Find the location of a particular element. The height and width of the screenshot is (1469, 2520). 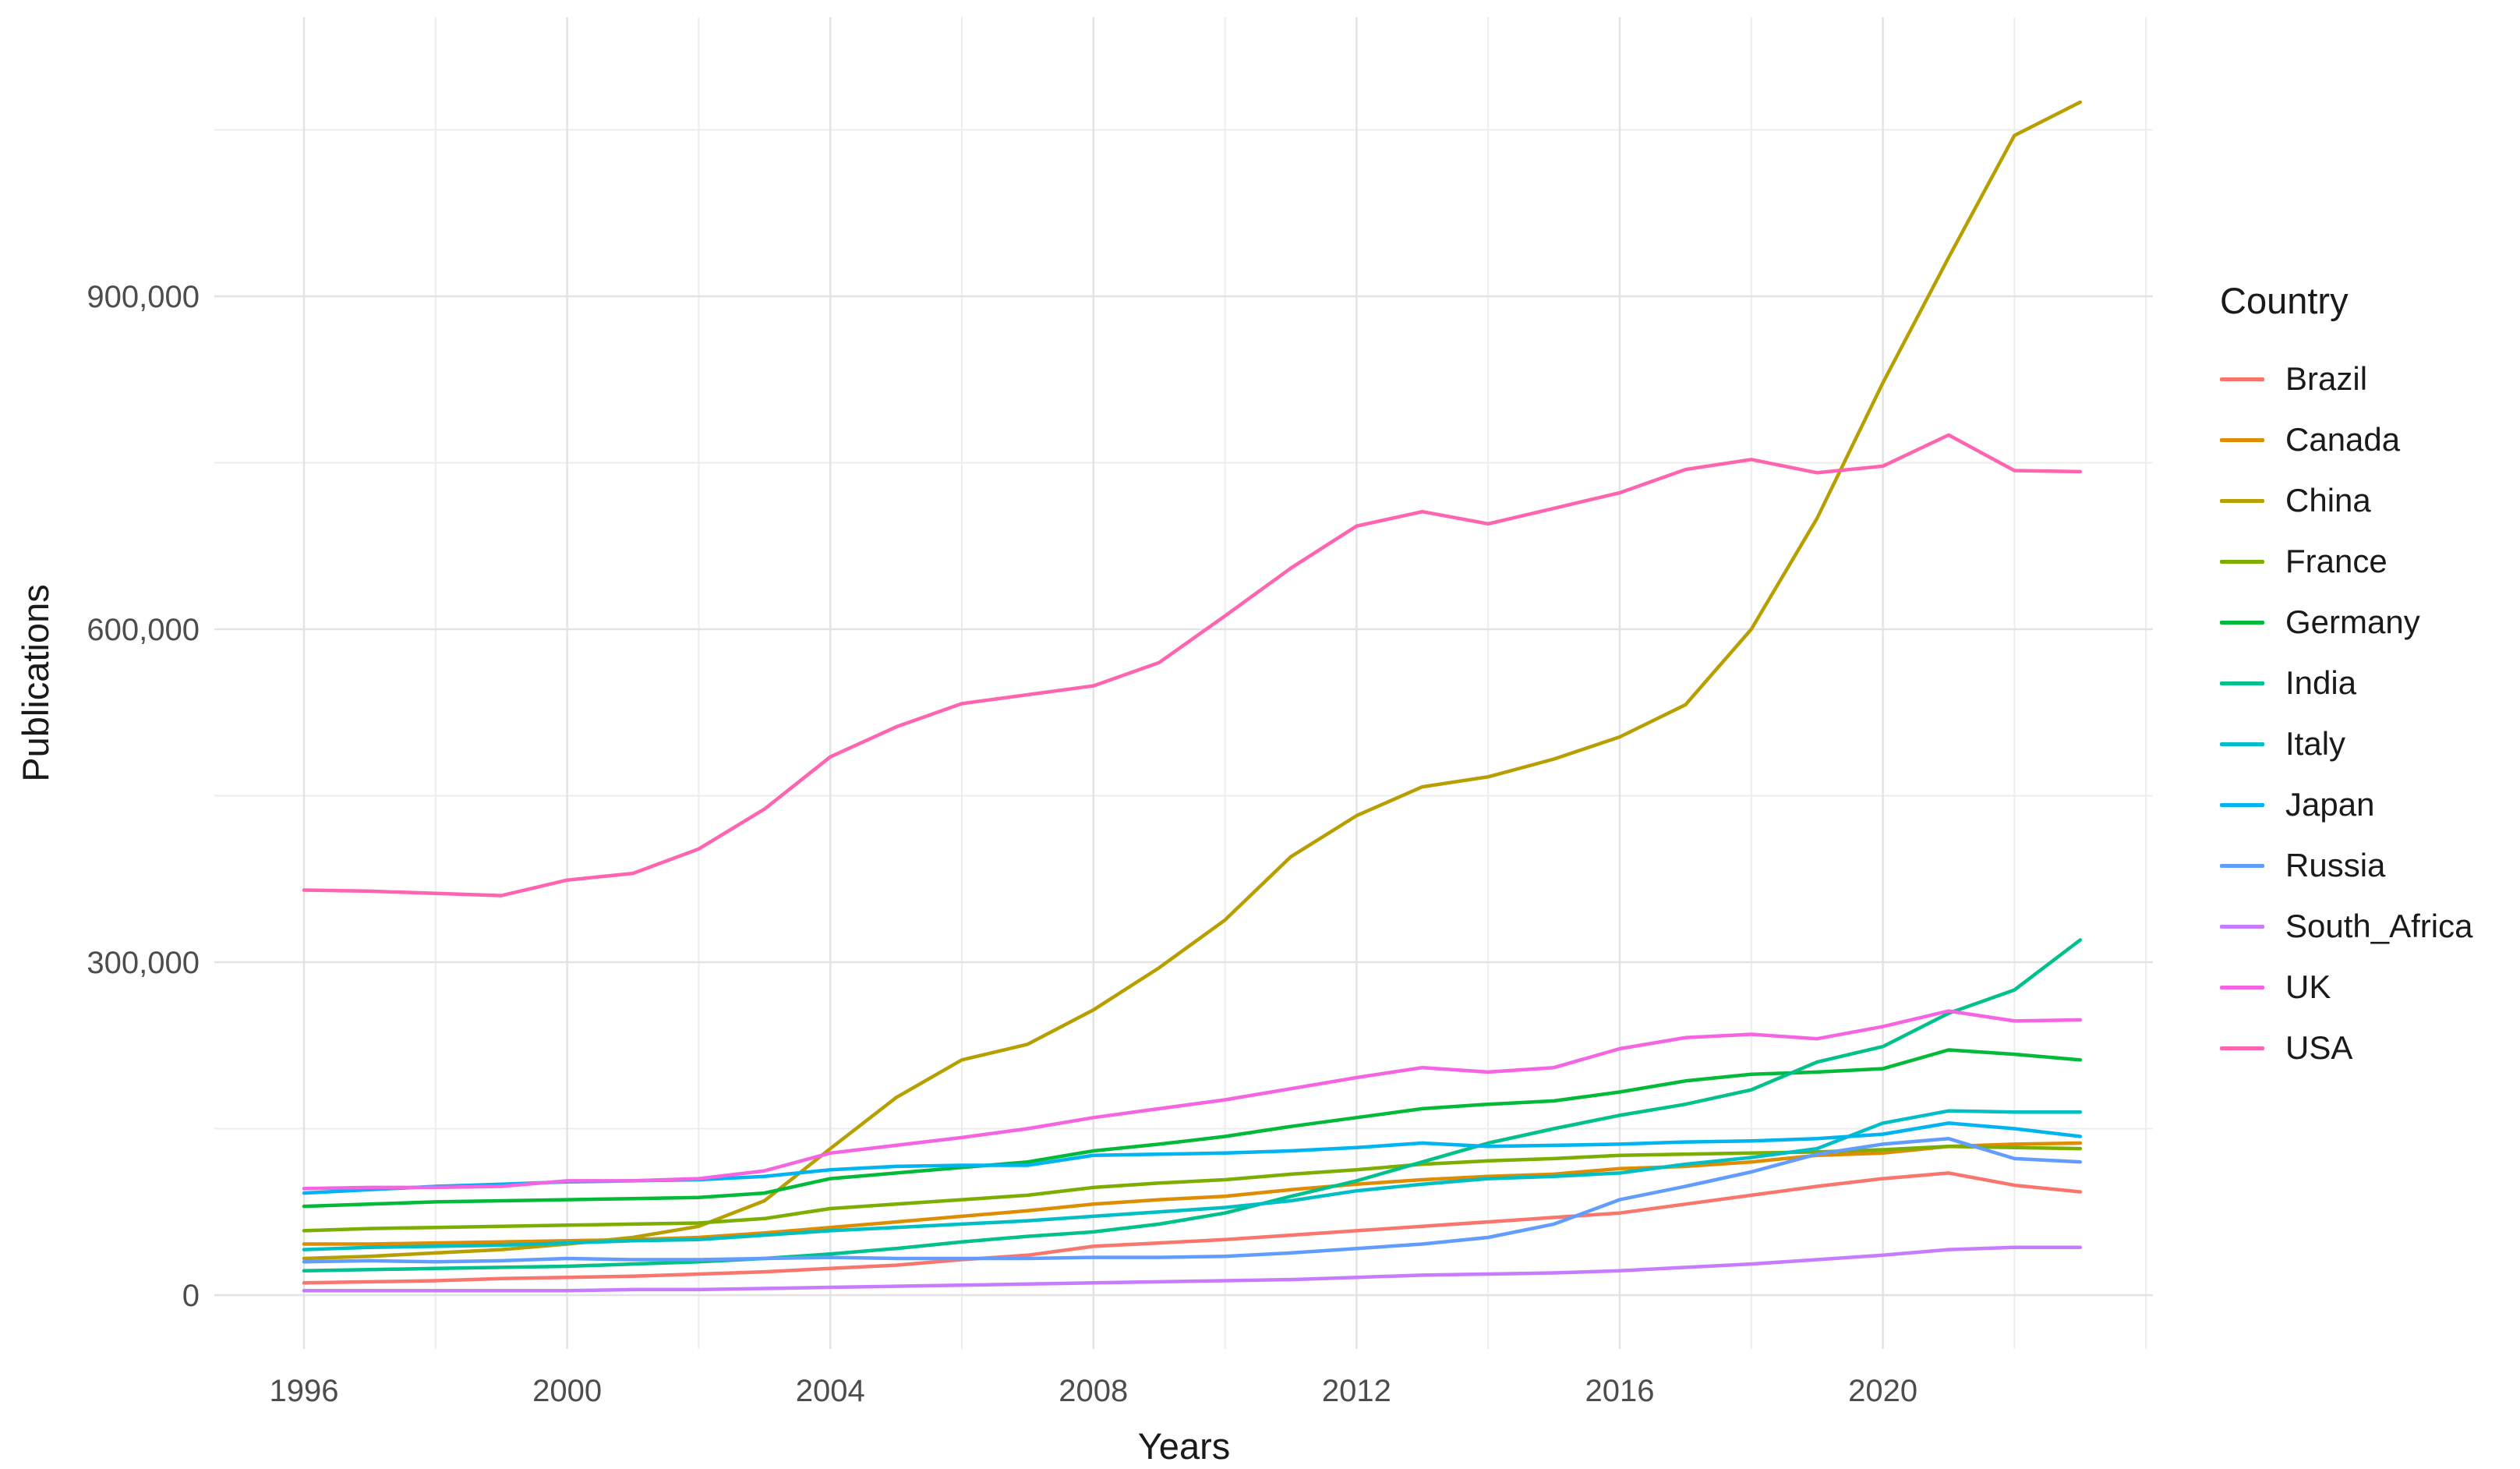

y-tick-label: 0 is located at coordinates (191, 1296).